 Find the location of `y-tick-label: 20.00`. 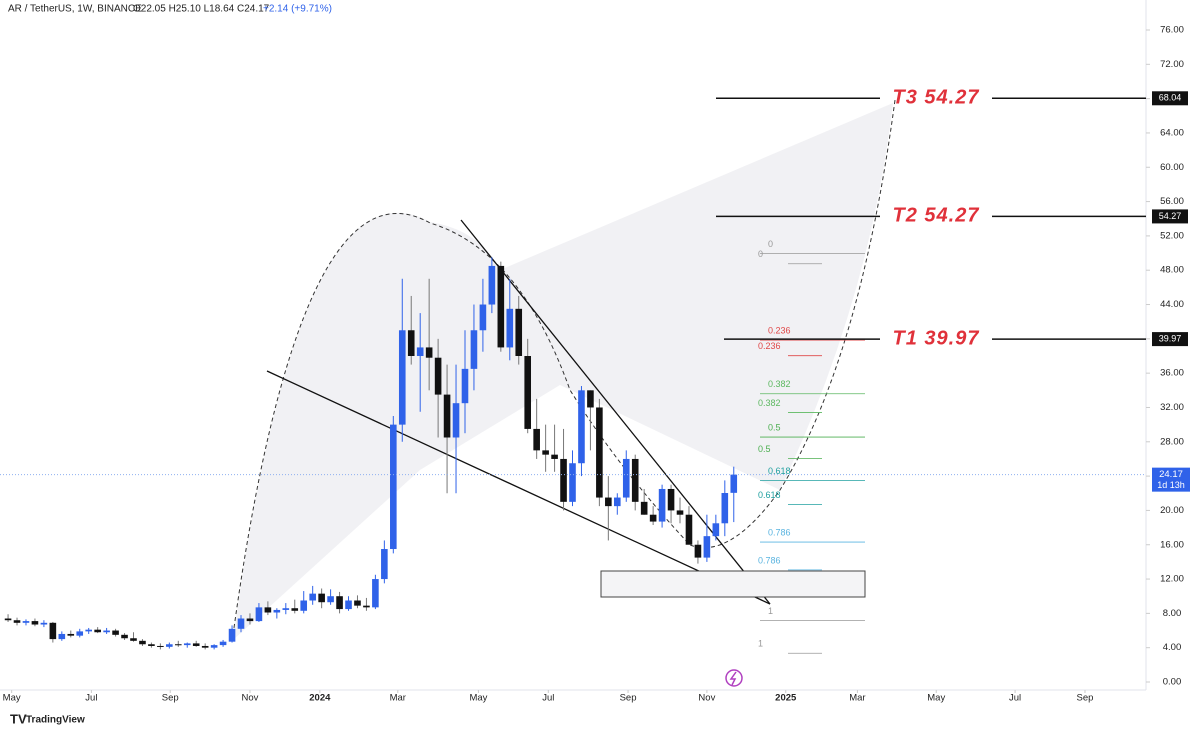

y-tick-label: 20.00 is located at coordinates (1172, 510).